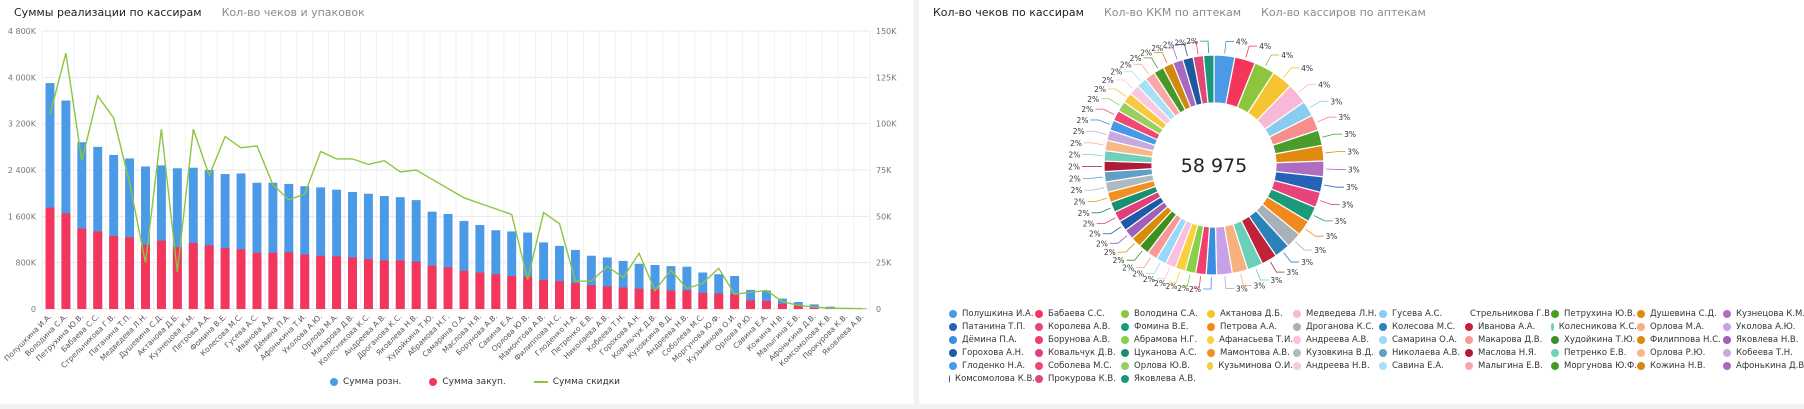 Image resolution: width=1804 pixels, height=409 pixels. I want to click on donut-legend-item: Орлова Р.Ю., so click(1680, 353).